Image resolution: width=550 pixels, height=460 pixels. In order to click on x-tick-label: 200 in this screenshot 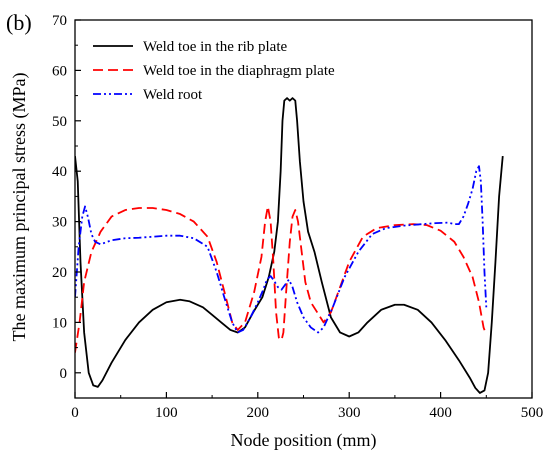, I will do `click(258, 413)`.